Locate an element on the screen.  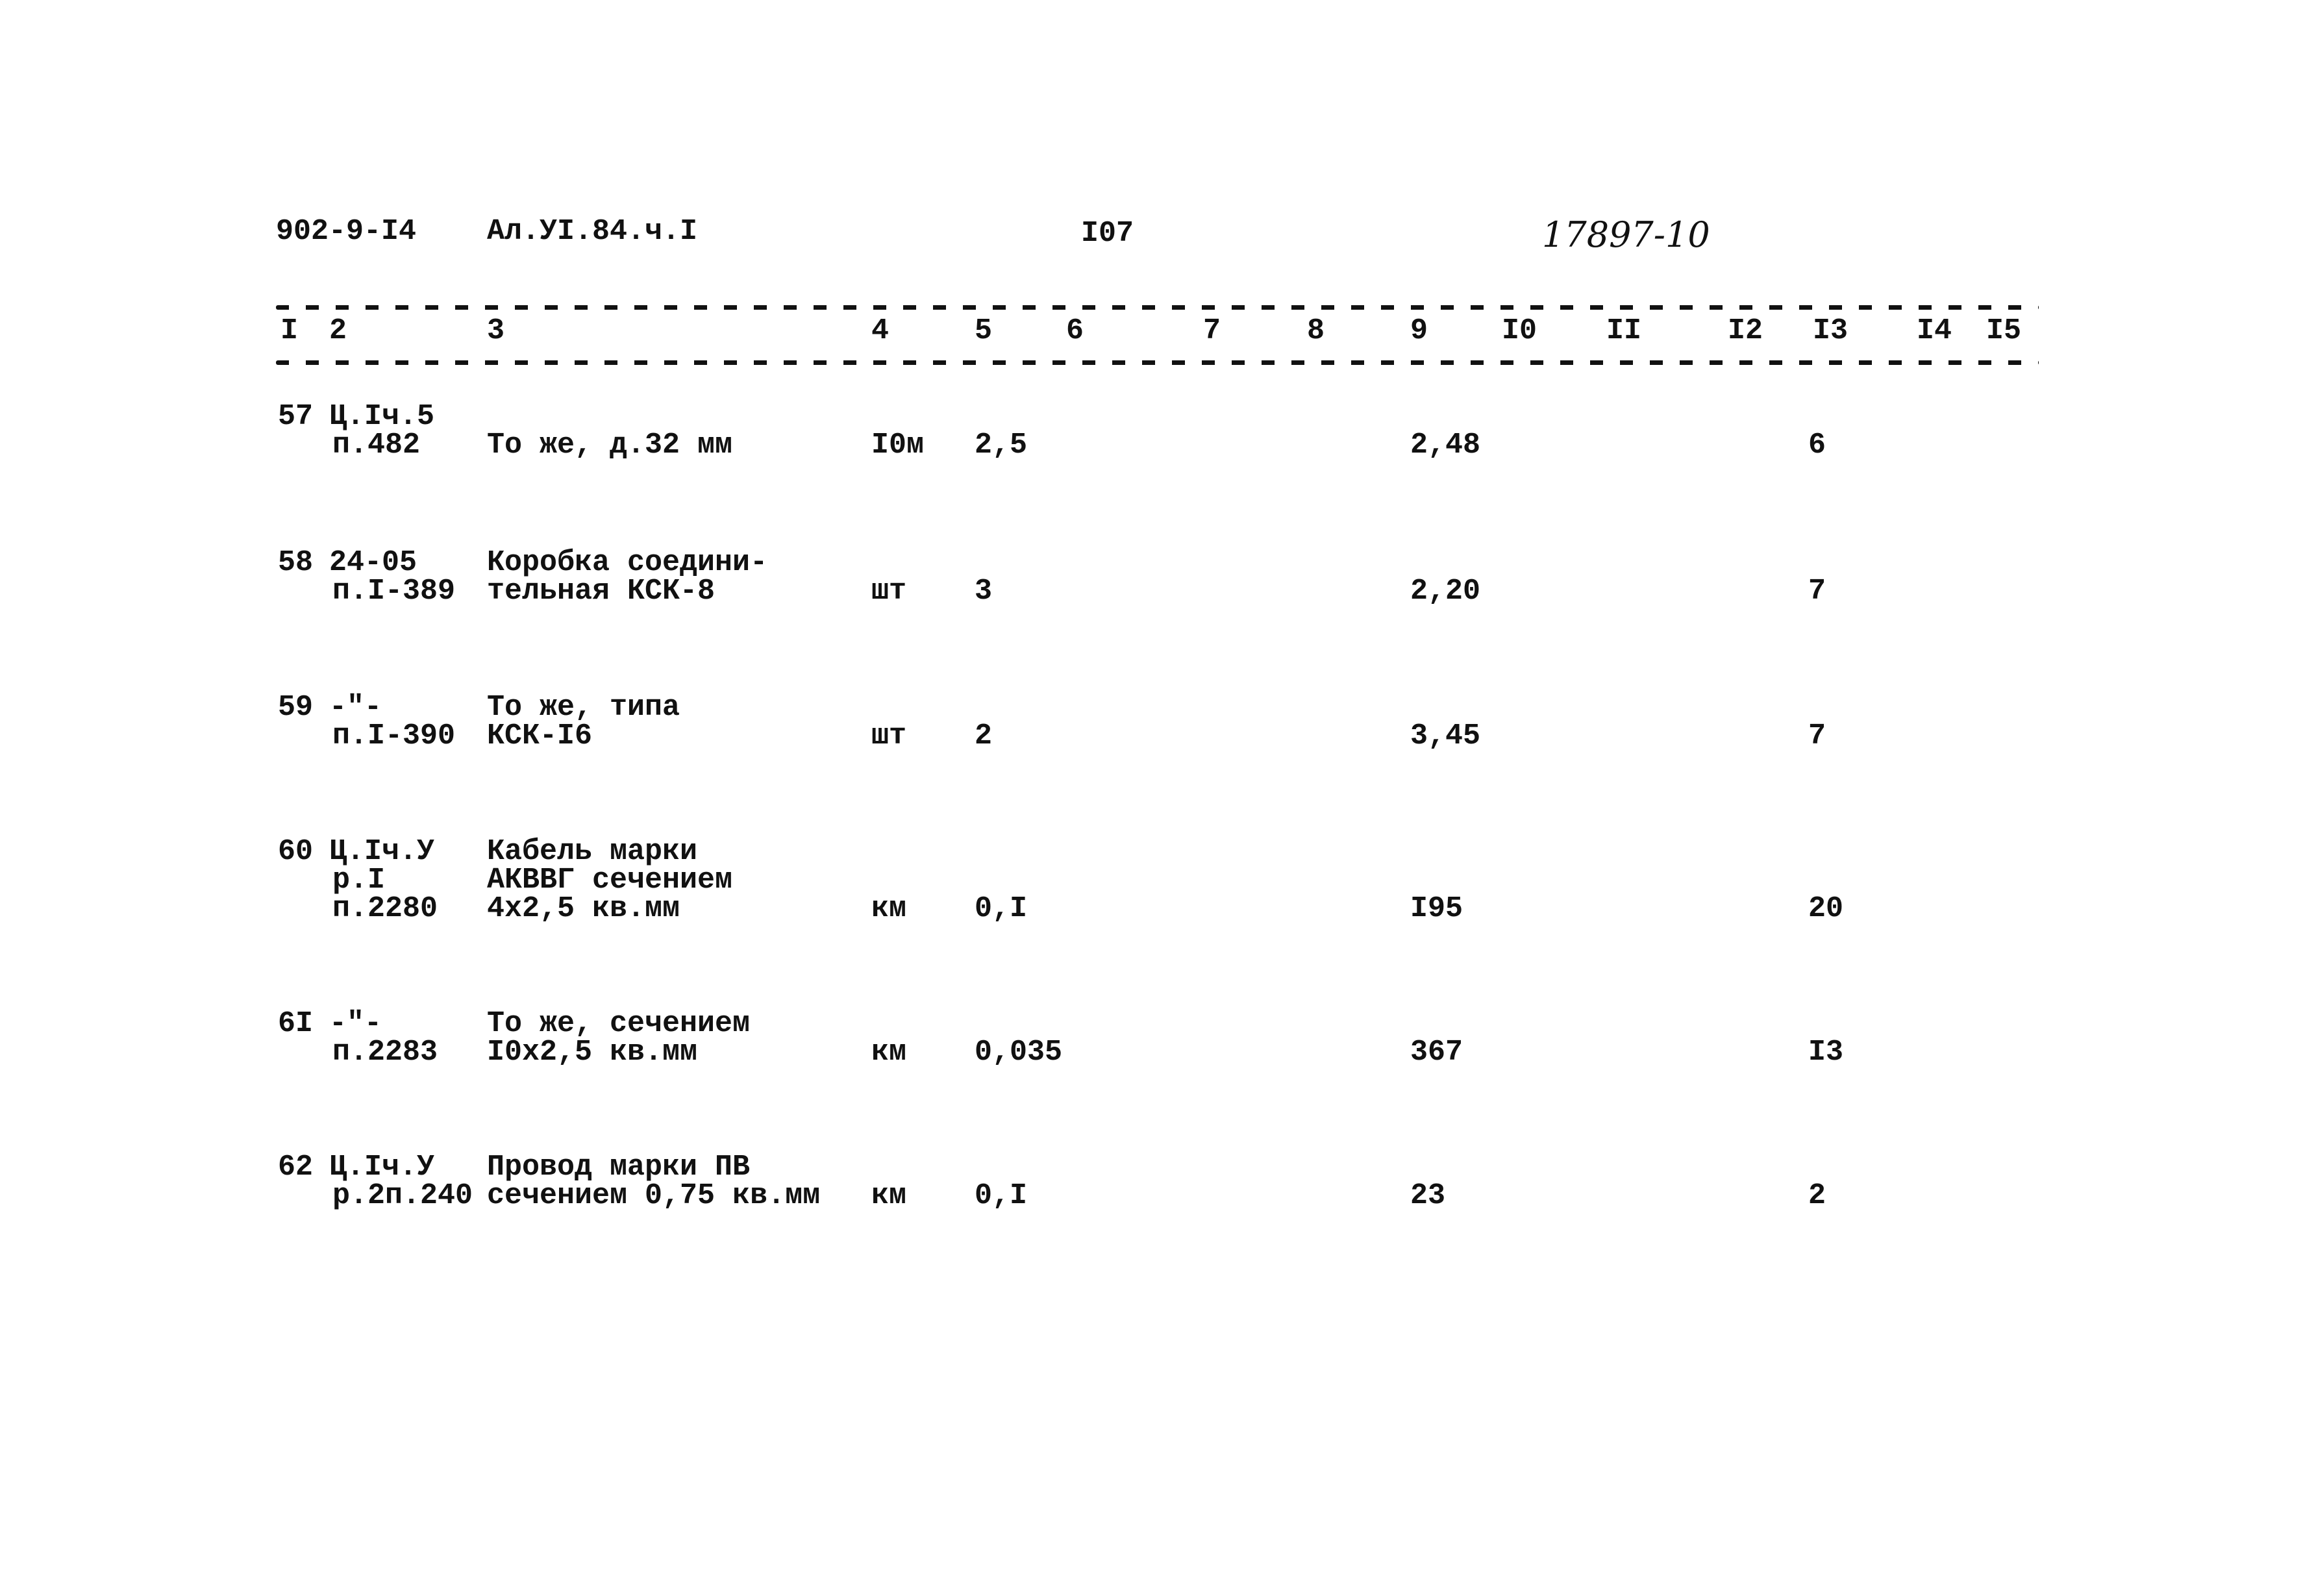
table-row: 57 Ц.Iч.5 п.482 То же, д.32 мм I0м 2,5 2,48 6 is located at coordinates (1151, 431).